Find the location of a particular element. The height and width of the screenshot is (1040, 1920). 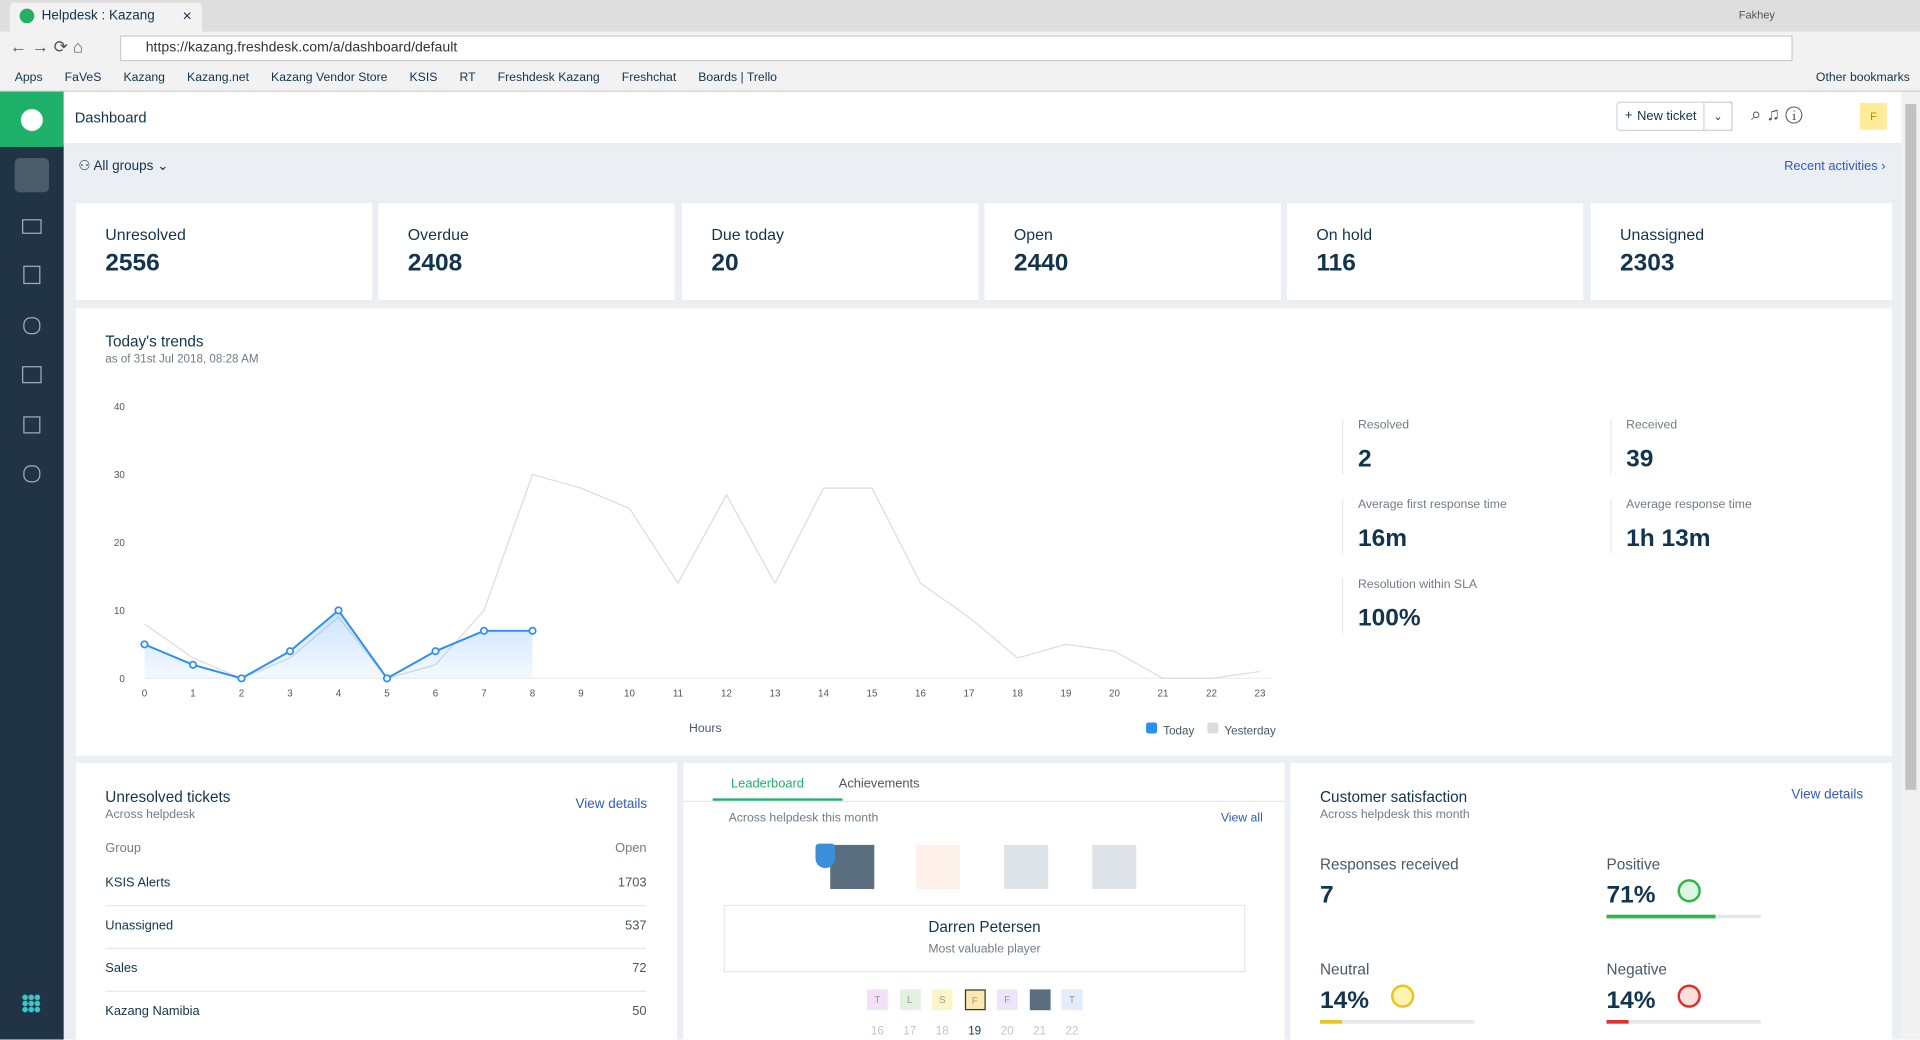

x-tick-label: 0 is located at coordinates (145, 694).